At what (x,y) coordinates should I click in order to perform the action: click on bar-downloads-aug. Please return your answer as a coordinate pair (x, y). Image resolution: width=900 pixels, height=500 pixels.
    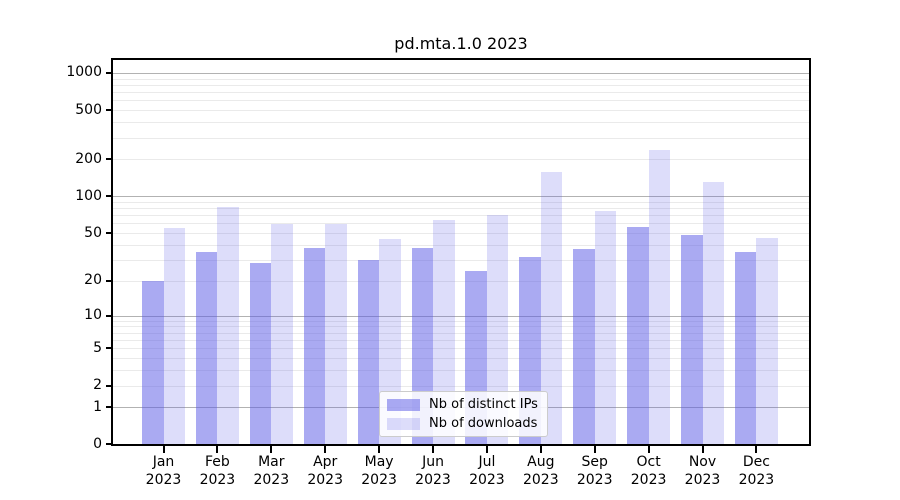
    Looking at the image, I should click on (551, 307).